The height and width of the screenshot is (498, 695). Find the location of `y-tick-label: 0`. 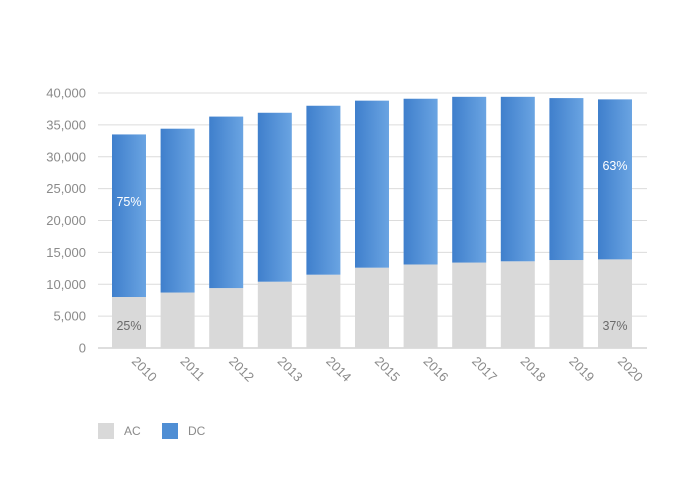

y-tick-label: 0 is located at coordinates (82, 348).